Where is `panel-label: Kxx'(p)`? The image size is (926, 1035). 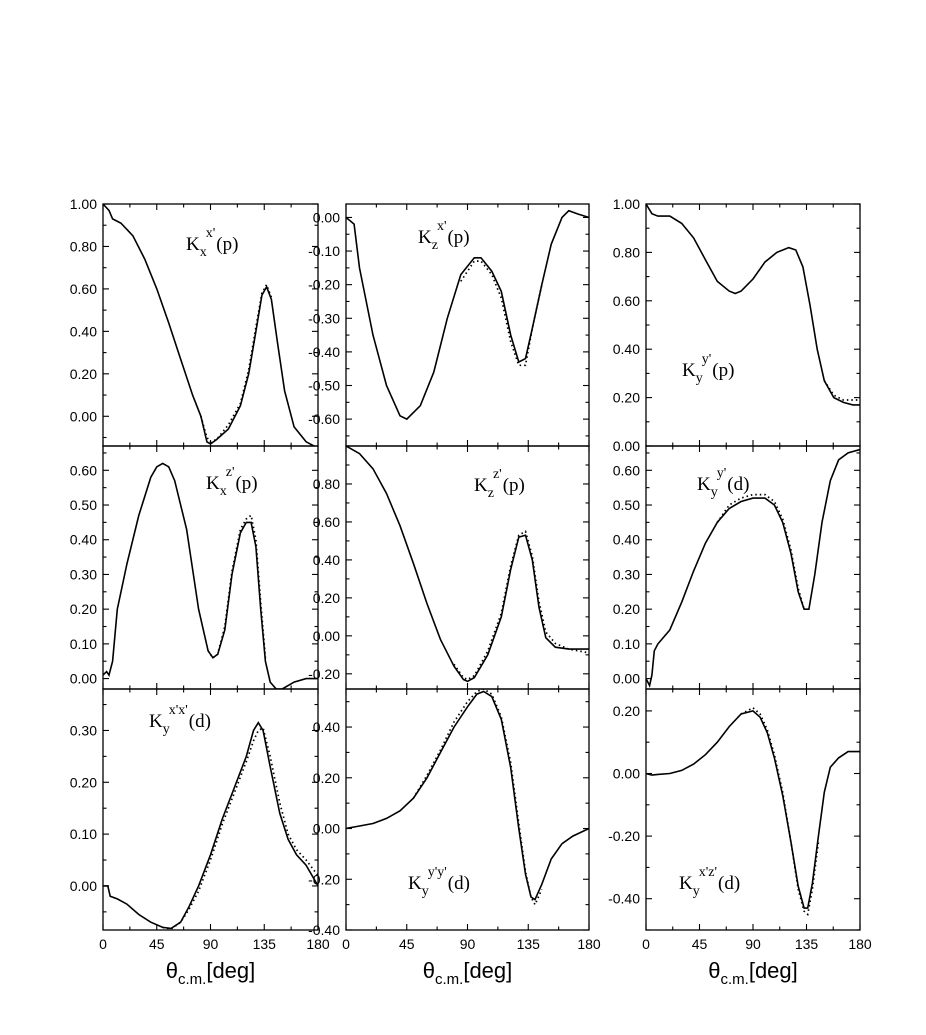
panel-label: Kxx'(p) is located at coordinates (212, 243).